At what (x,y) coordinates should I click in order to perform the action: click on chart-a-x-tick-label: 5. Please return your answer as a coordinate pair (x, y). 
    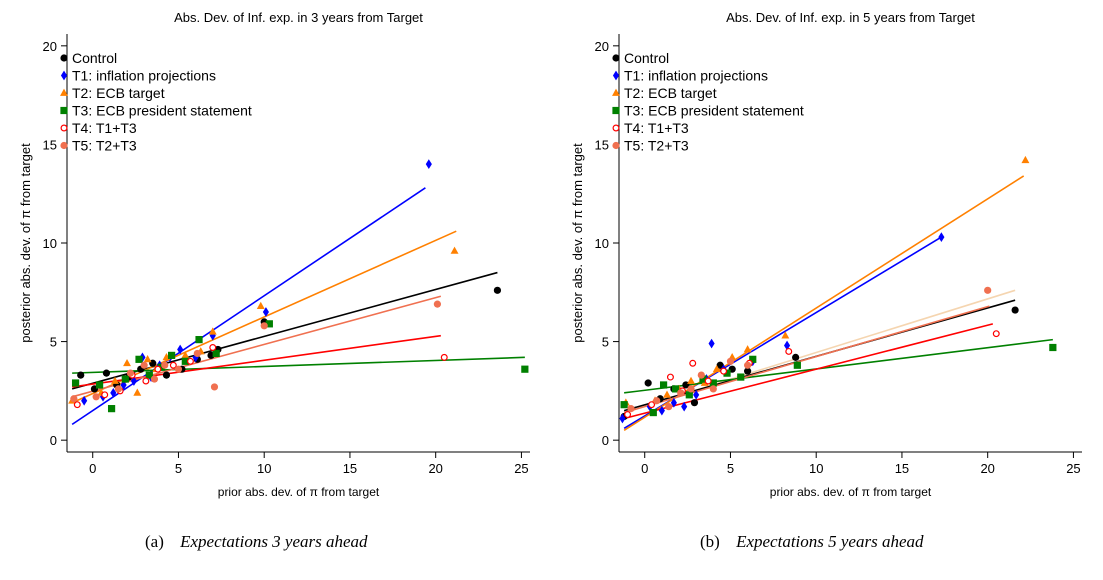
    Looking at the image, I should click on (178, 468).